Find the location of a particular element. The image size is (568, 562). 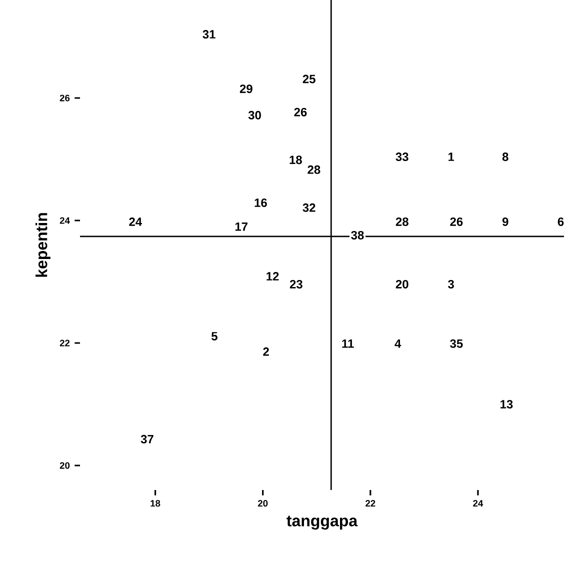

annotation: 31 is located at coordinates (209, 34).